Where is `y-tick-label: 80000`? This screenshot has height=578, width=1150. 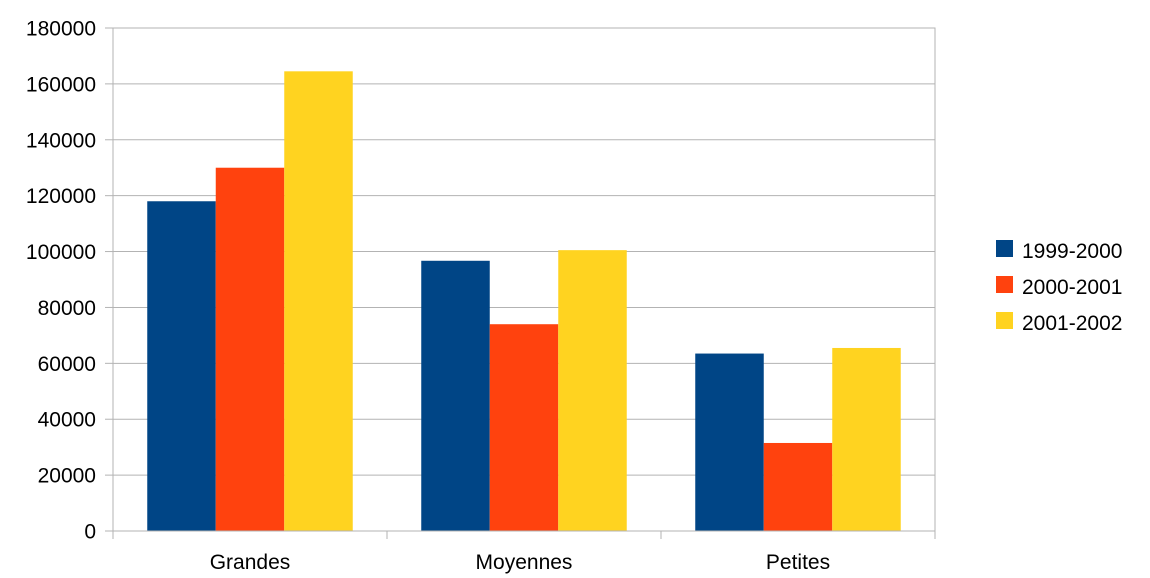
y-tick-label: 80000 is located at coordinates (67, 308).